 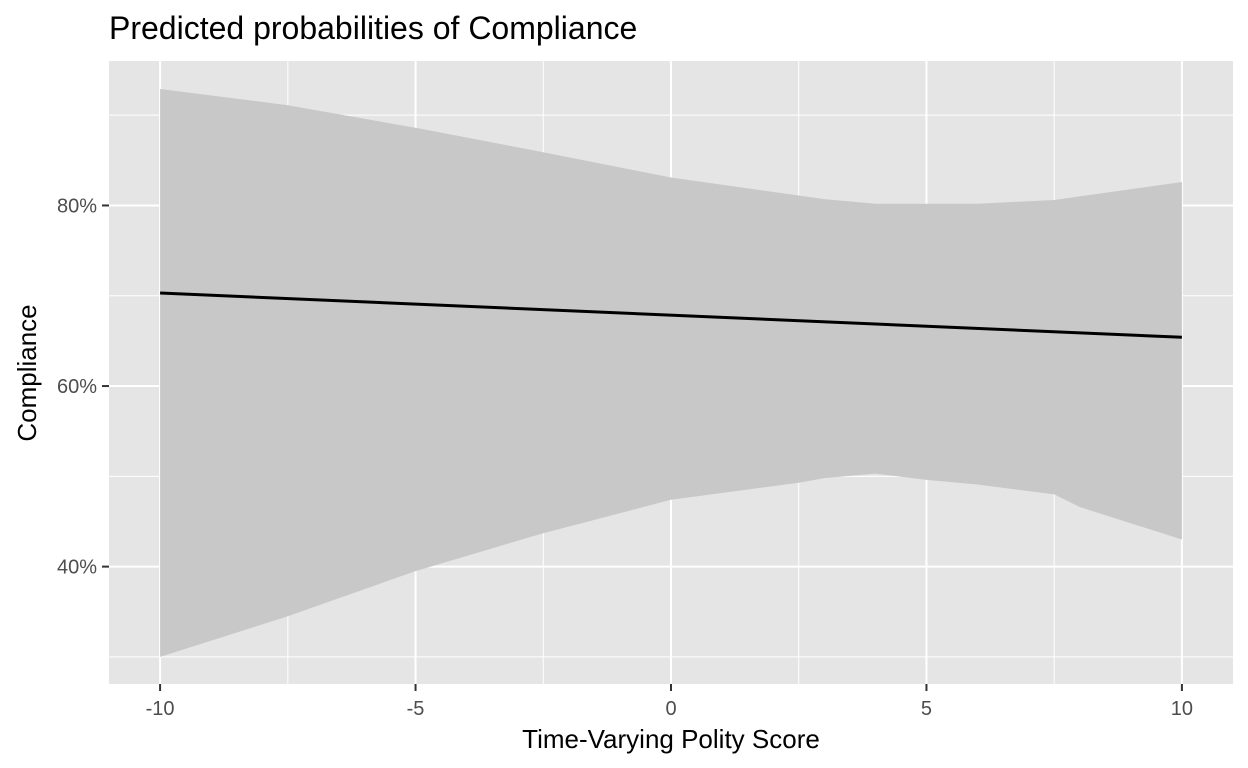 I want to click on y-tick-label: 60%, so click(x=77, y=387).